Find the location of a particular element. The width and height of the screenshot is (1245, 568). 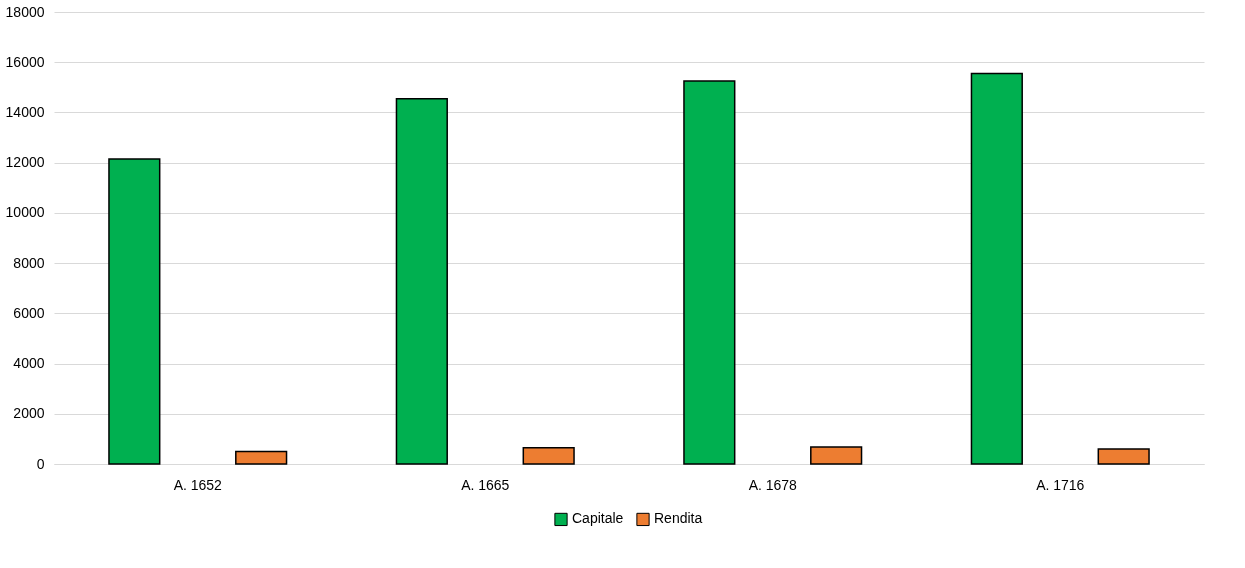

y-tick-label: 12000 is located at coordinates (25, 162).